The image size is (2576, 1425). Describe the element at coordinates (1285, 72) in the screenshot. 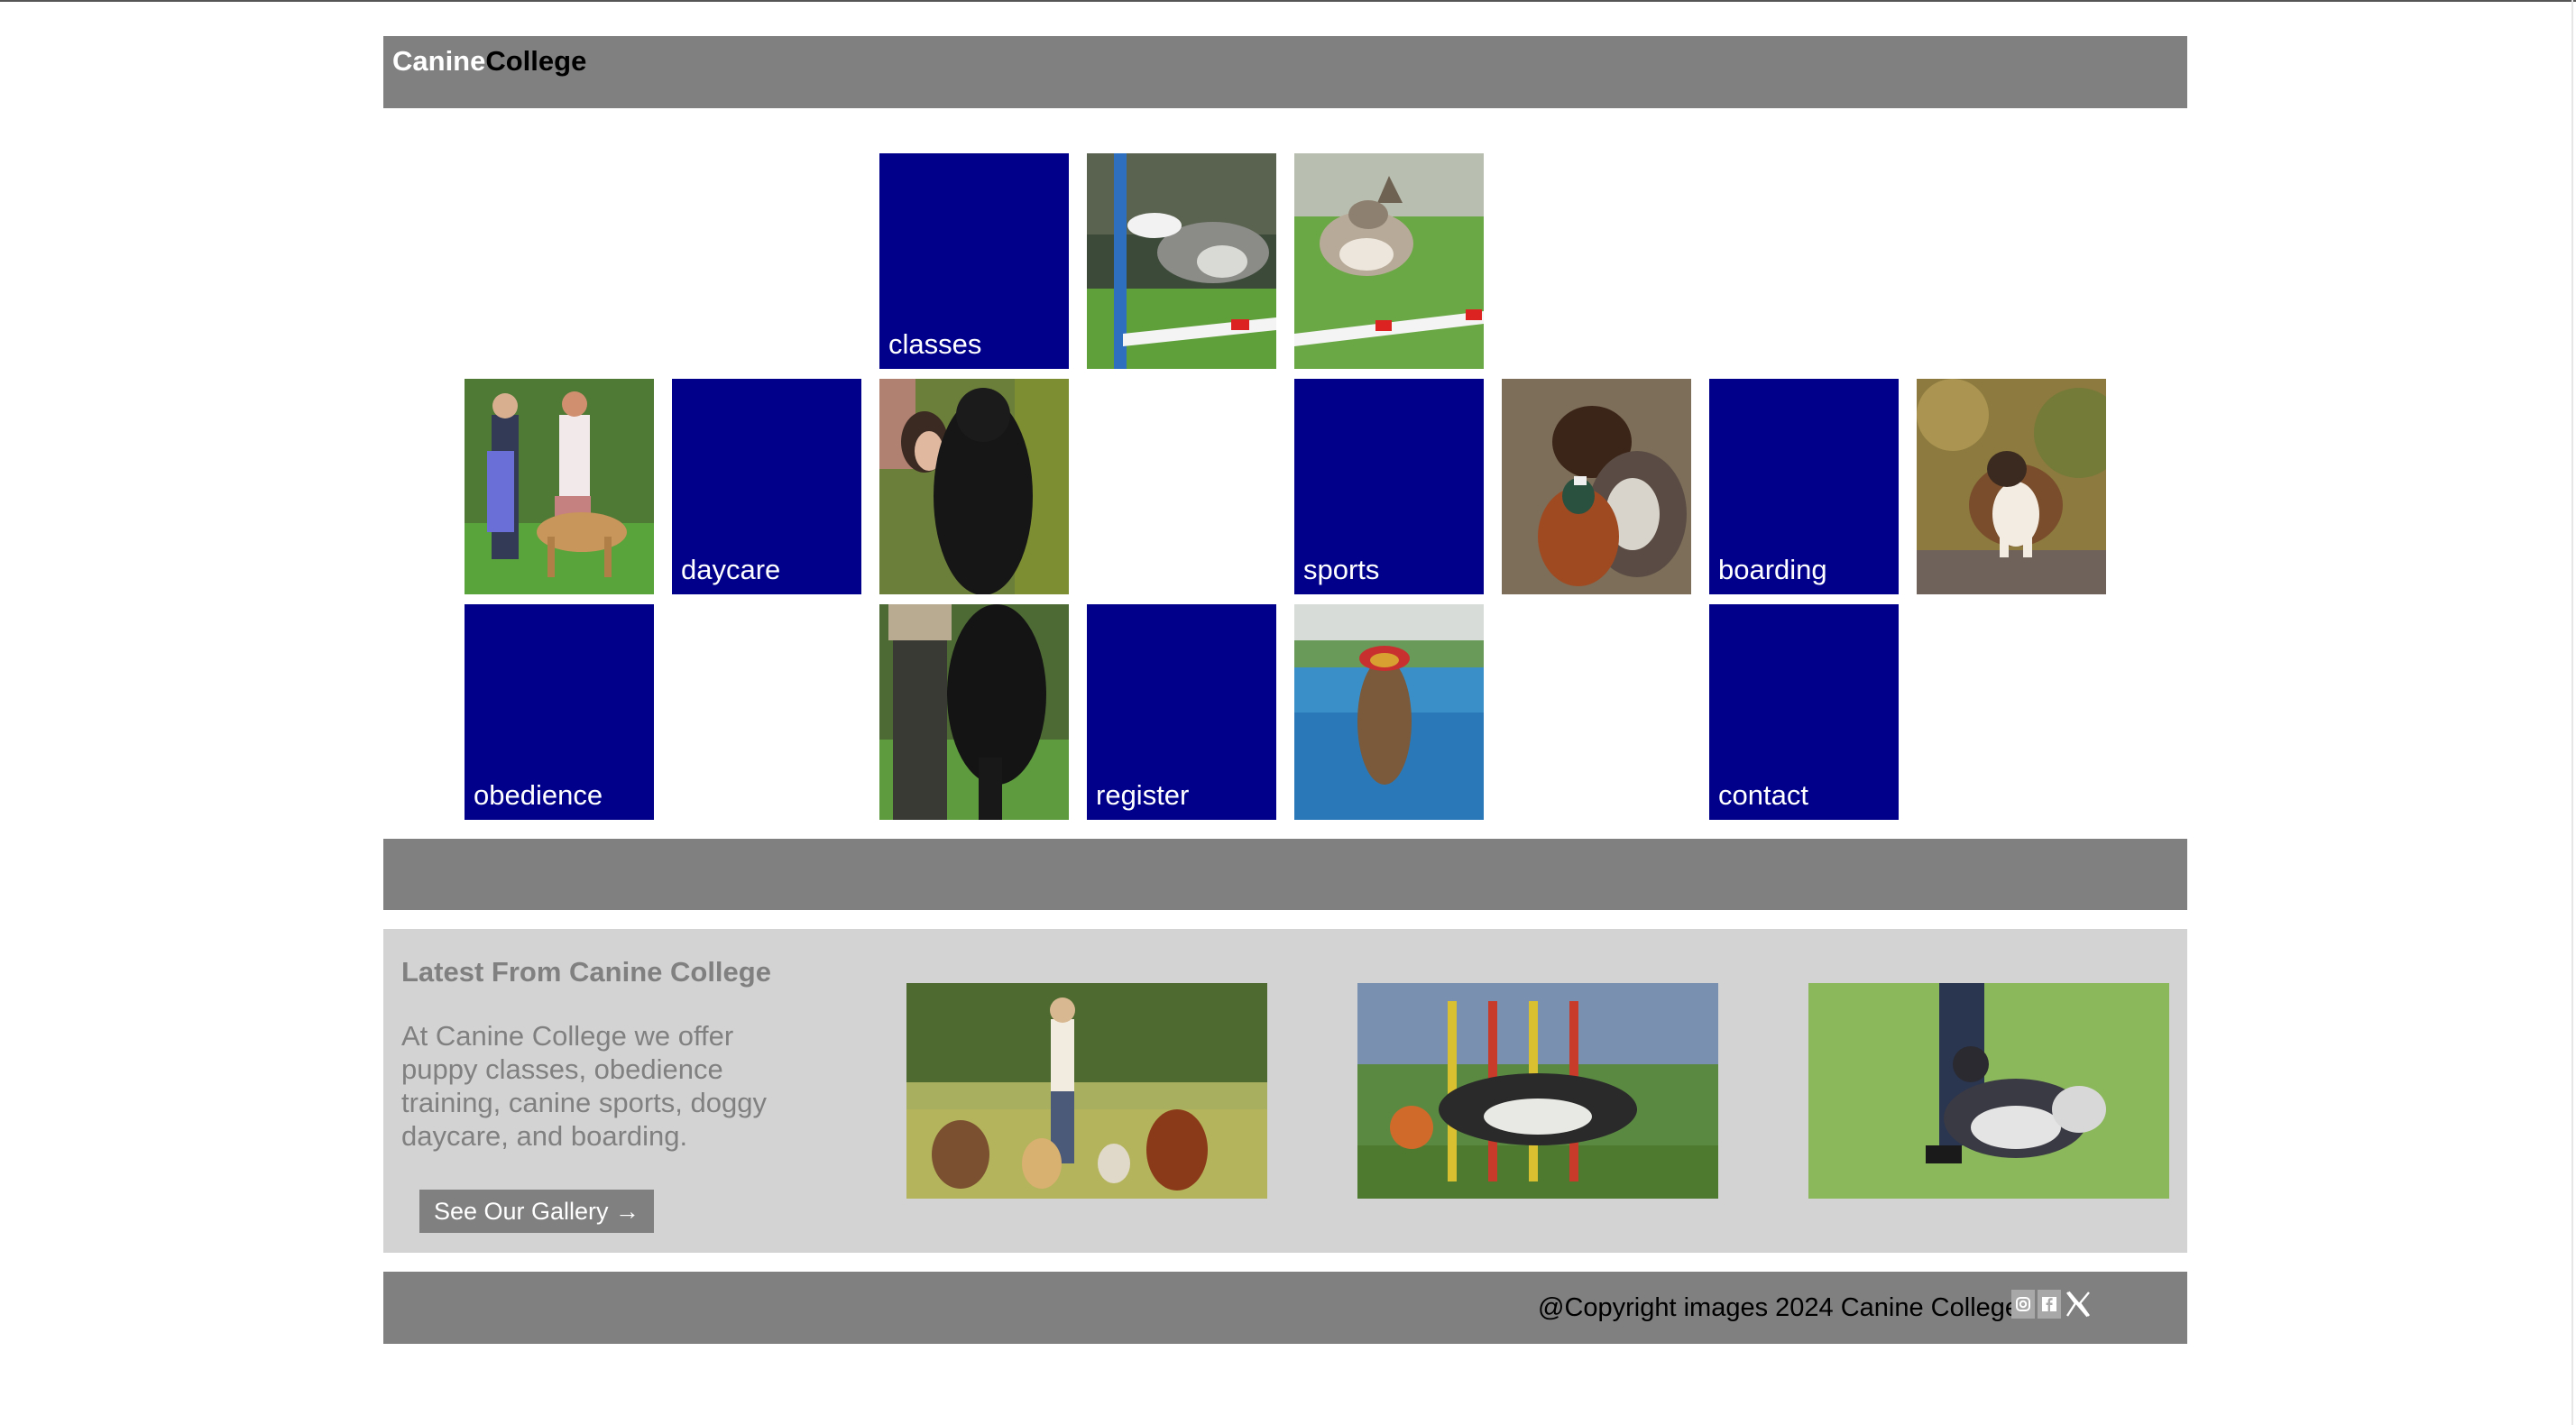

I see `site-header: CanineCollege` at that location.